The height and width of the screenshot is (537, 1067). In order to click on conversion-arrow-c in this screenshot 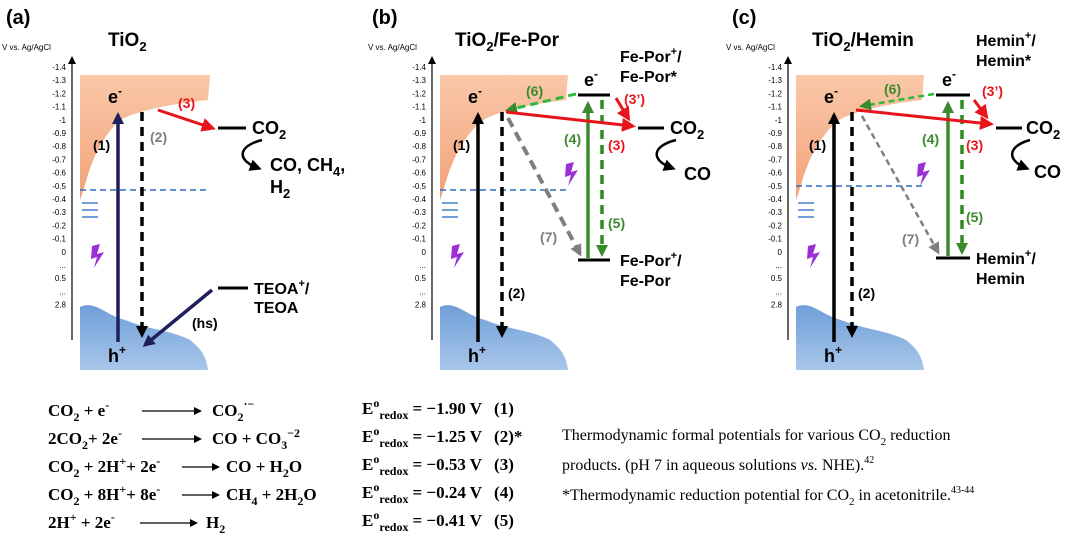, I will do `click(1021, 154)`.